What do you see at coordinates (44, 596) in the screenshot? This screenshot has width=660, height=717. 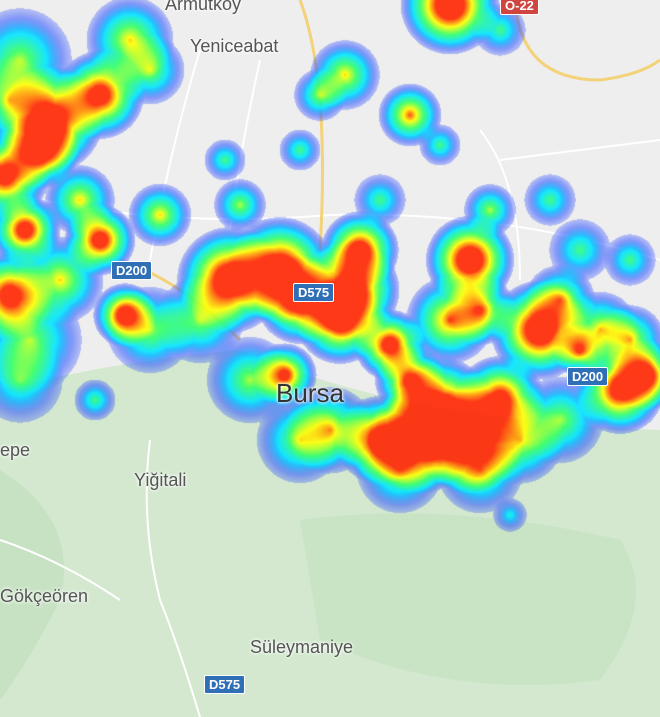 I see `place-label: Gökçeören` at bounding box center [44, 596].